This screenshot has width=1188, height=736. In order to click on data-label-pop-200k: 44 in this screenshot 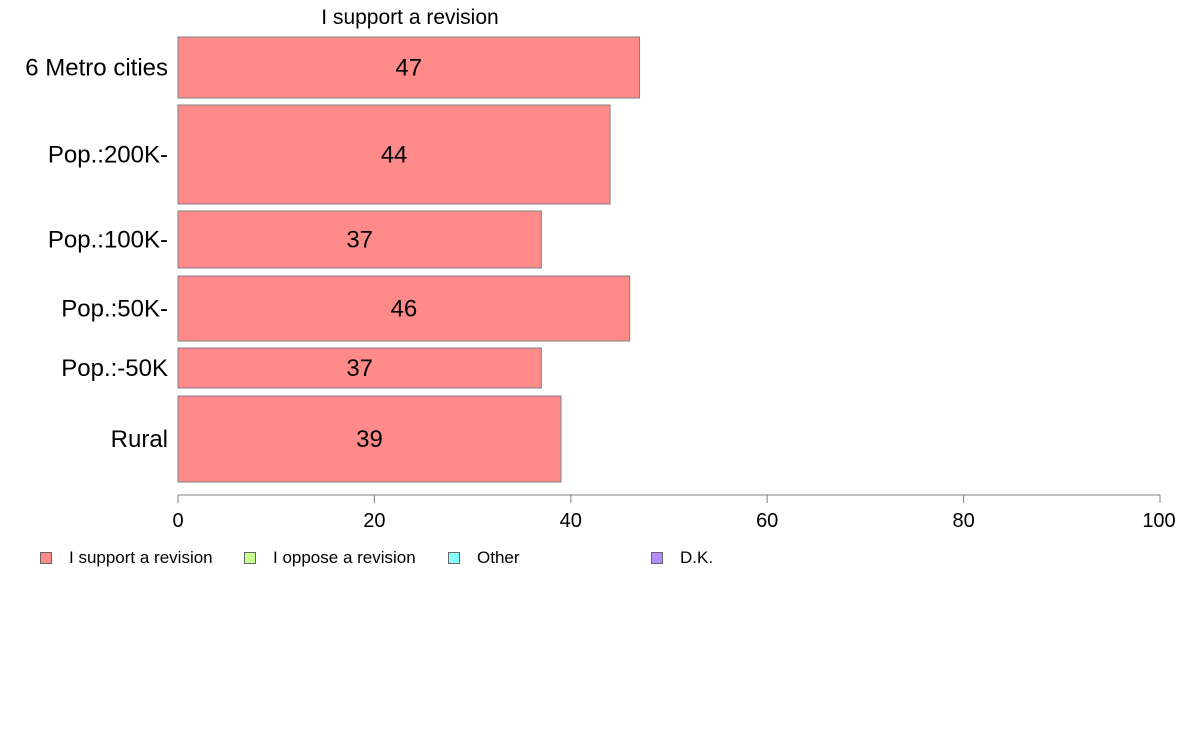, I will do `click(394, 155)`.